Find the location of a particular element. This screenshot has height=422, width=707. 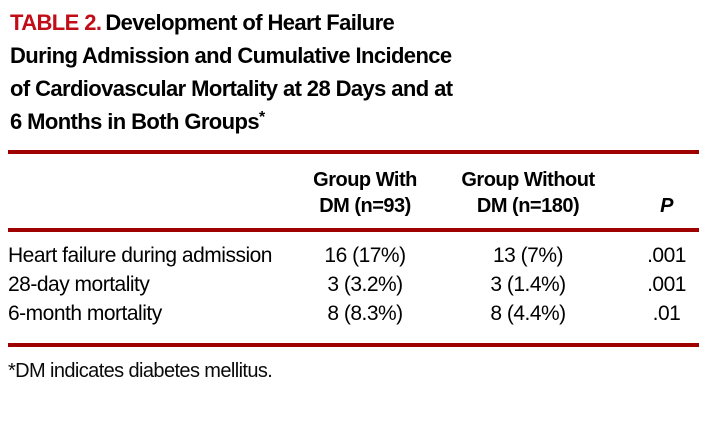

table-number-label: TABLE 2. is located at coordinates (56, 22).